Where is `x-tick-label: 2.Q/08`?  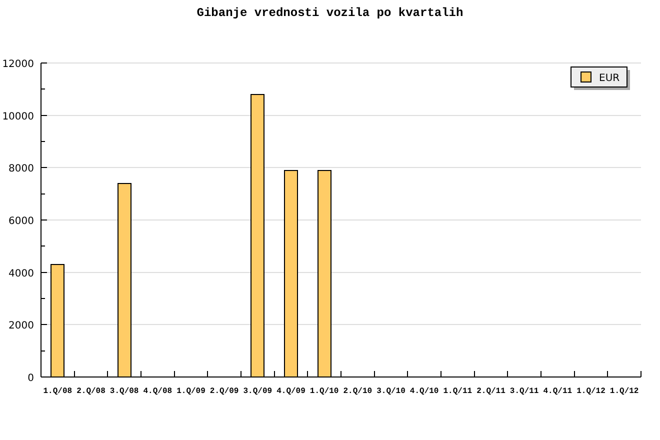 x-tick-label: 2.Q/08 is located at coordinates (91, 391).